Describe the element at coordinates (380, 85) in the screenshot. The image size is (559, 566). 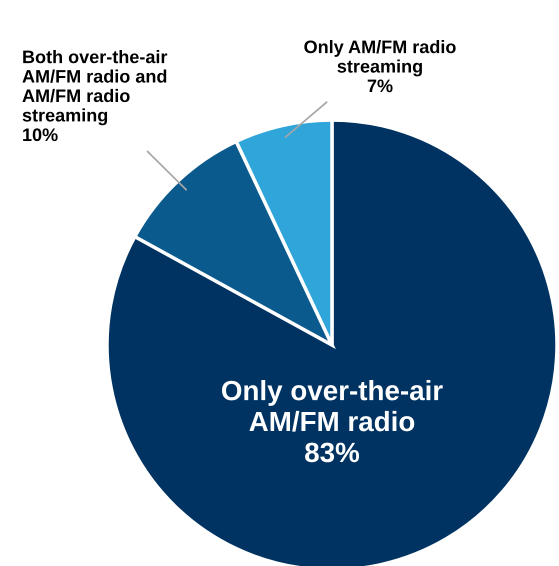
I see `data-label: 7%` at that location.